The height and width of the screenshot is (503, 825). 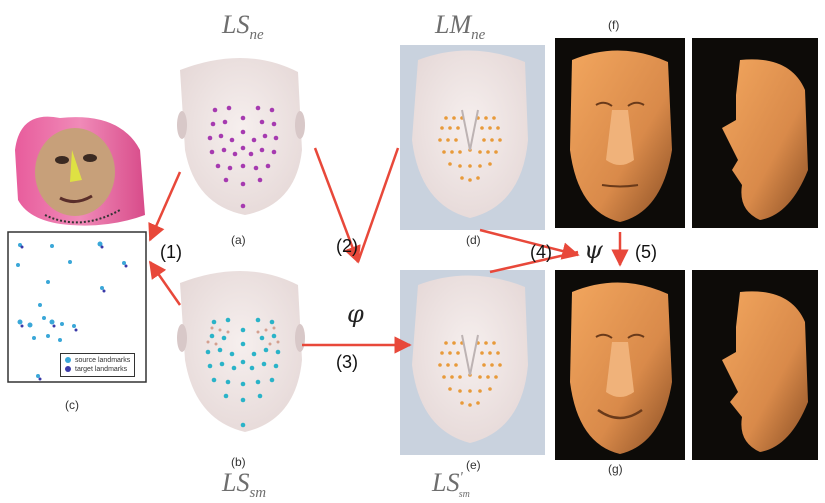 What do you see at coordinates (337, 205) in the screenshot?
I see `arrow-a-to-phi` at bounding box center [337, 205].